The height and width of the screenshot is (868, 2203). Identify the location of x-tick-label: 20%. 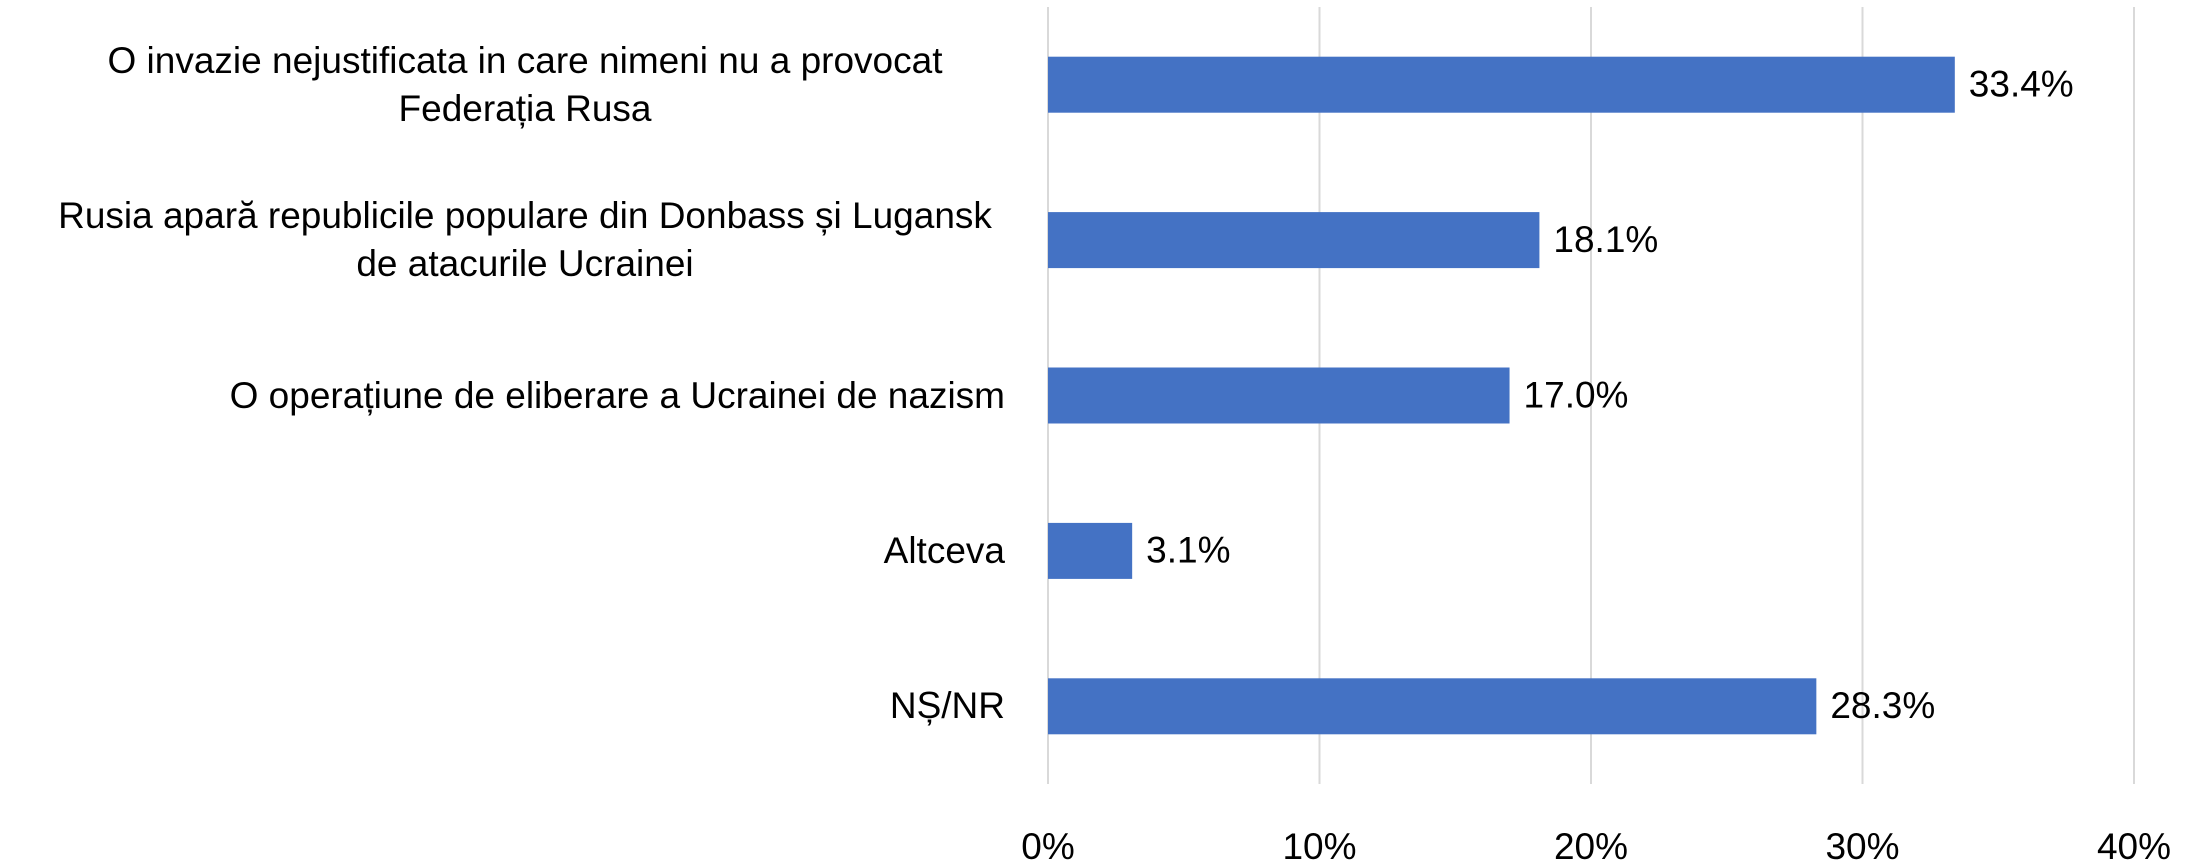
(1591, 846).